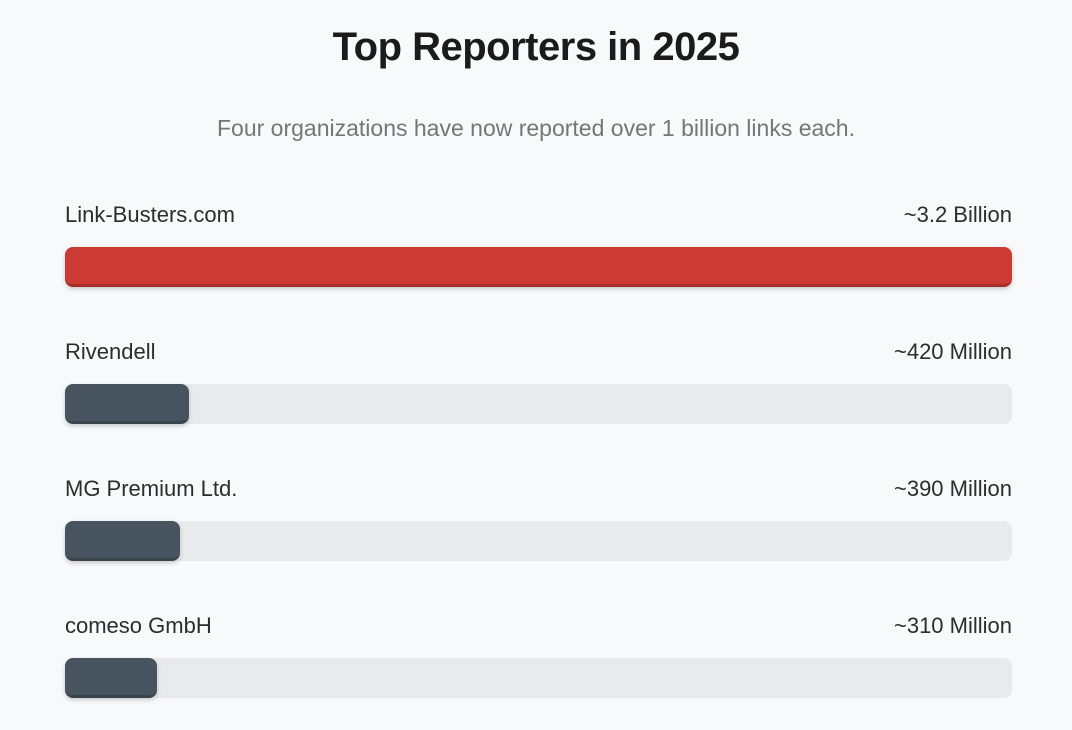 This screenshot has width=1072, height=730. What do you see at coordinates (150, 214) in the screenshot?
I see `bar-label: Link-Busters.com` at bounding box center [150, 214].